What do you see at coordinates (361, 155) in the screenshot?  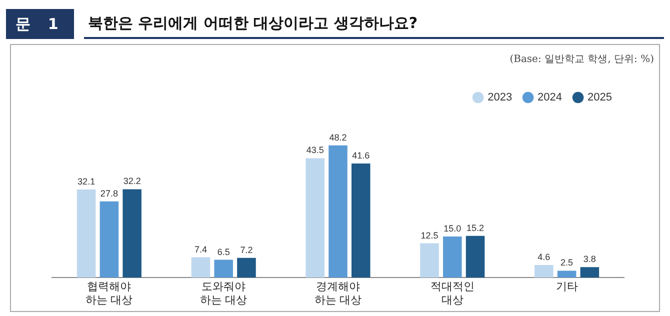 I see `data-label: 41.6` at bounding box center [361, 155].